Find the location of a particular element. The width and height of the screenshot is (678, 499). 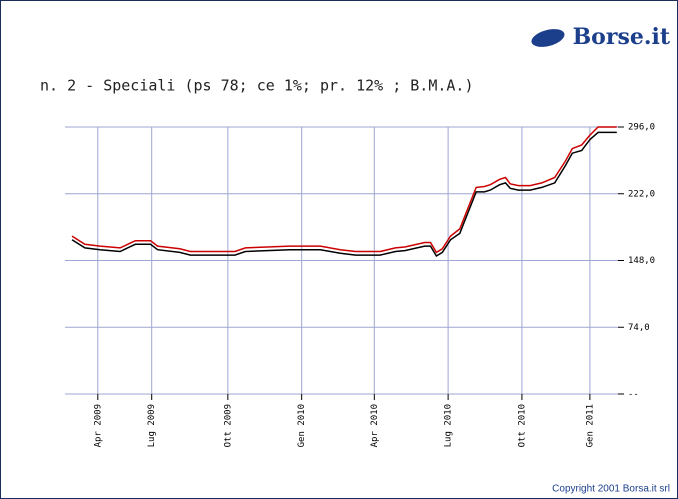

logo-icon is located at coordinates (548, 38).